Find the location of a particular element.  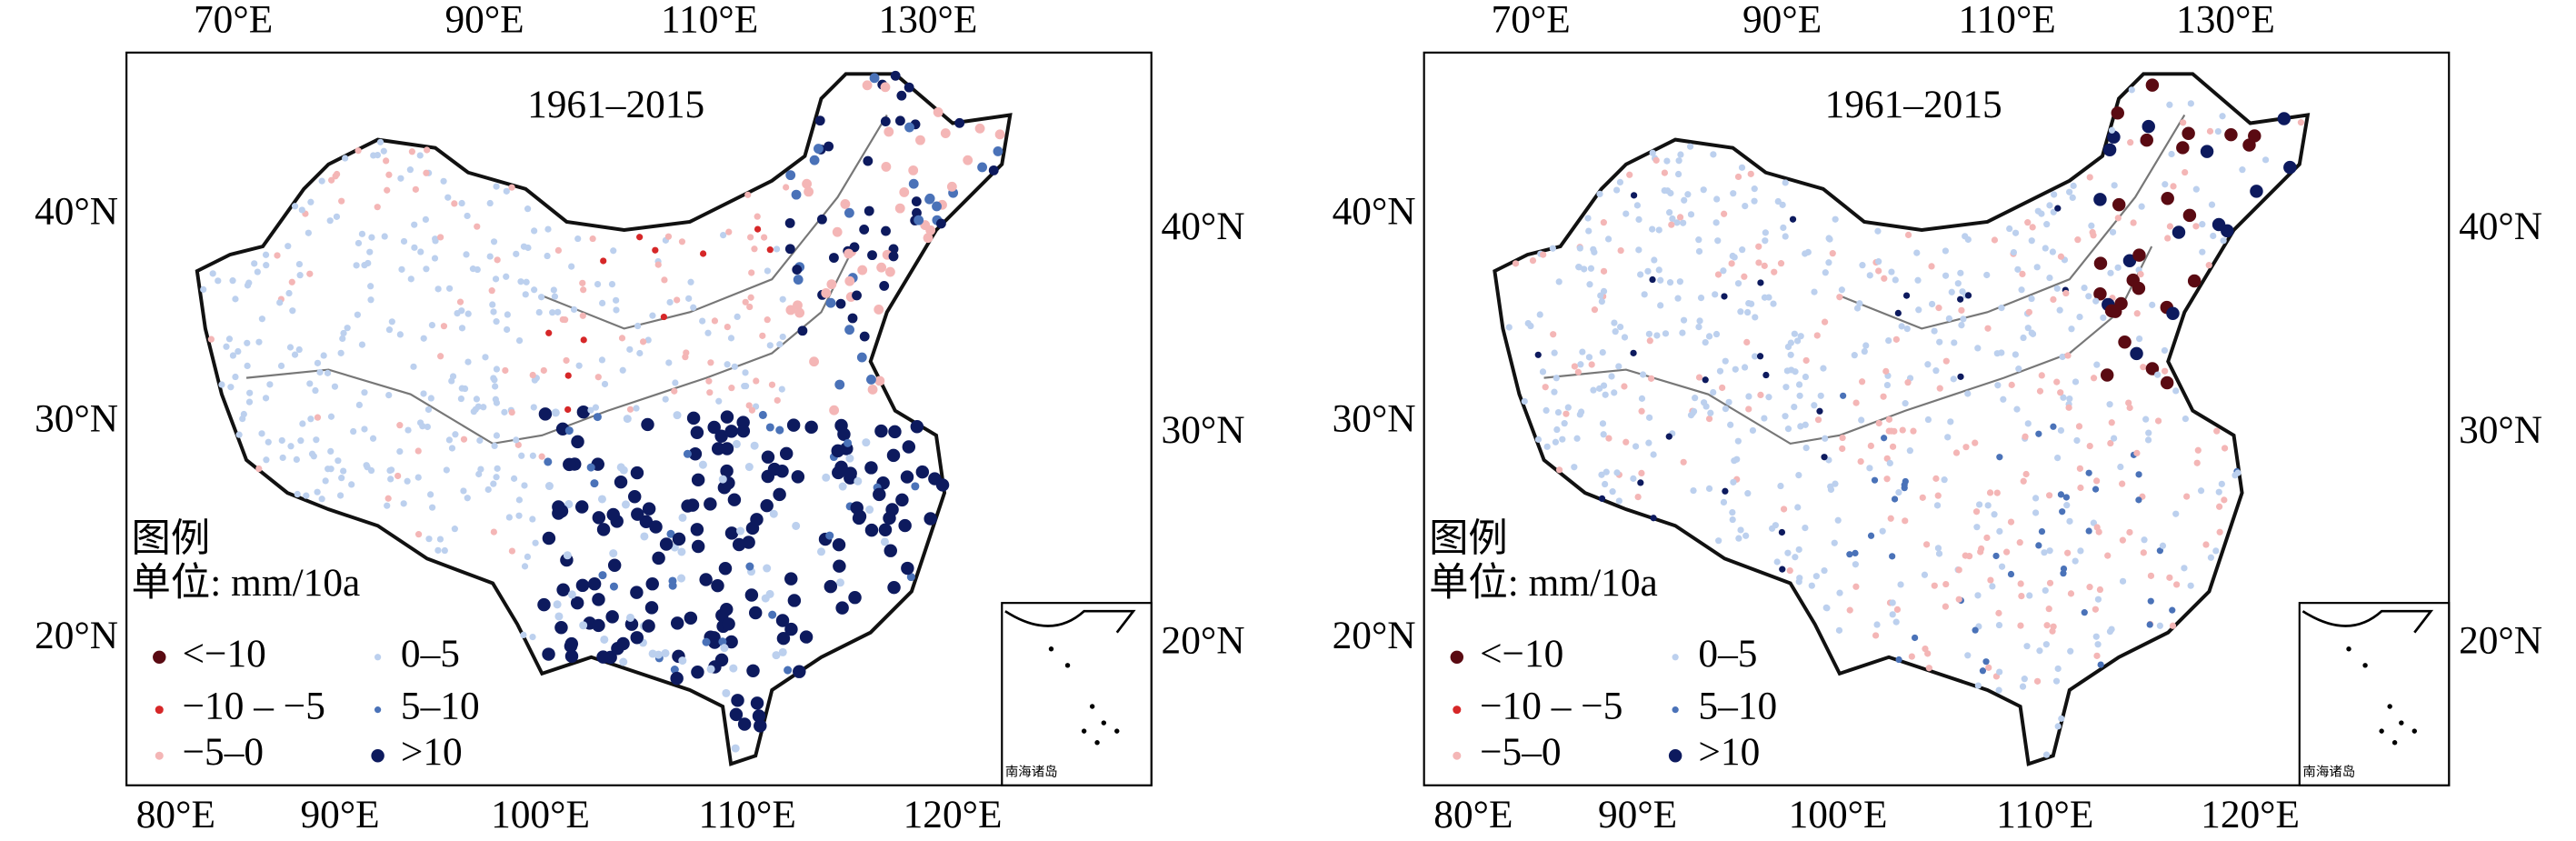

left-lat-label: 30°N is located at coordinates (1374, 418).